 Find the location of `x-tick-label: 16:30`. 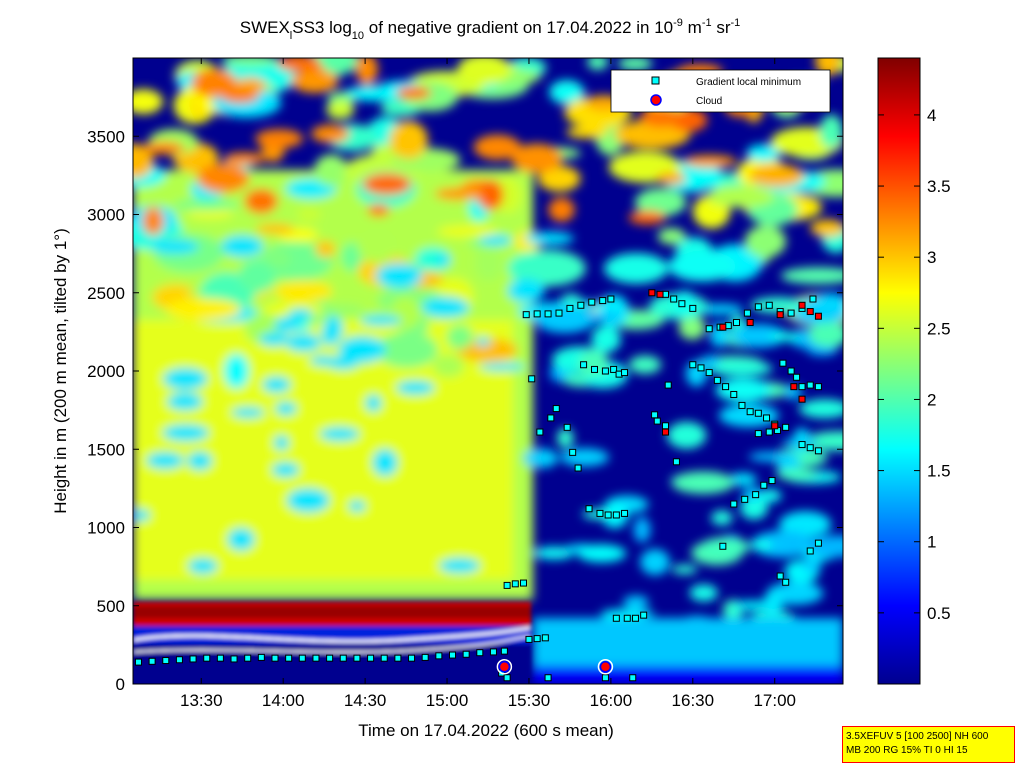

x-tick-label: 16:30 is located at coordinates (693, 700).